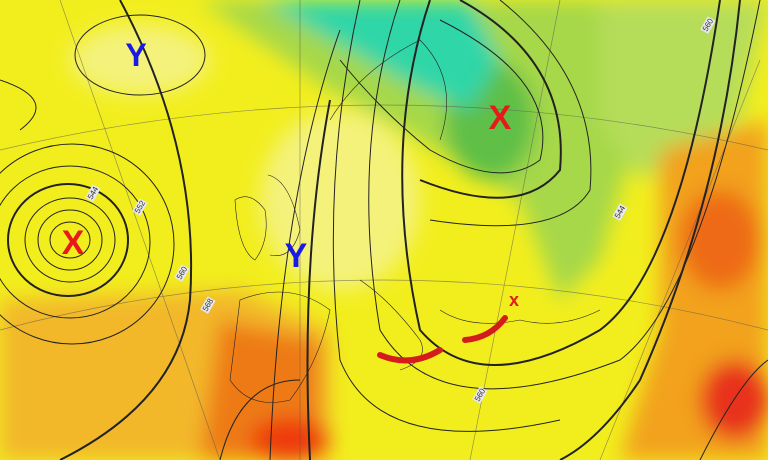 This screenshot has height=460, width=768. I want to click on pale-yellow-area, so click(140, 60).